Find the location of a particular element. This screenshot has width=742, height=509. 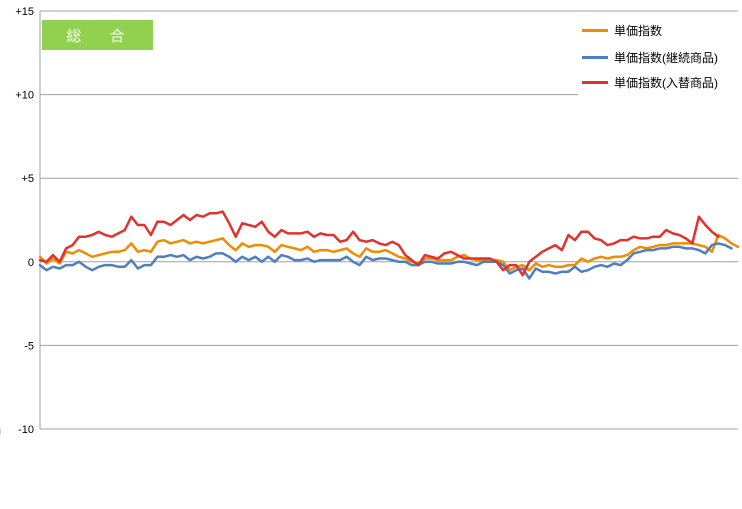

y-tick-label: +5 is located at coordinates (27, 179).